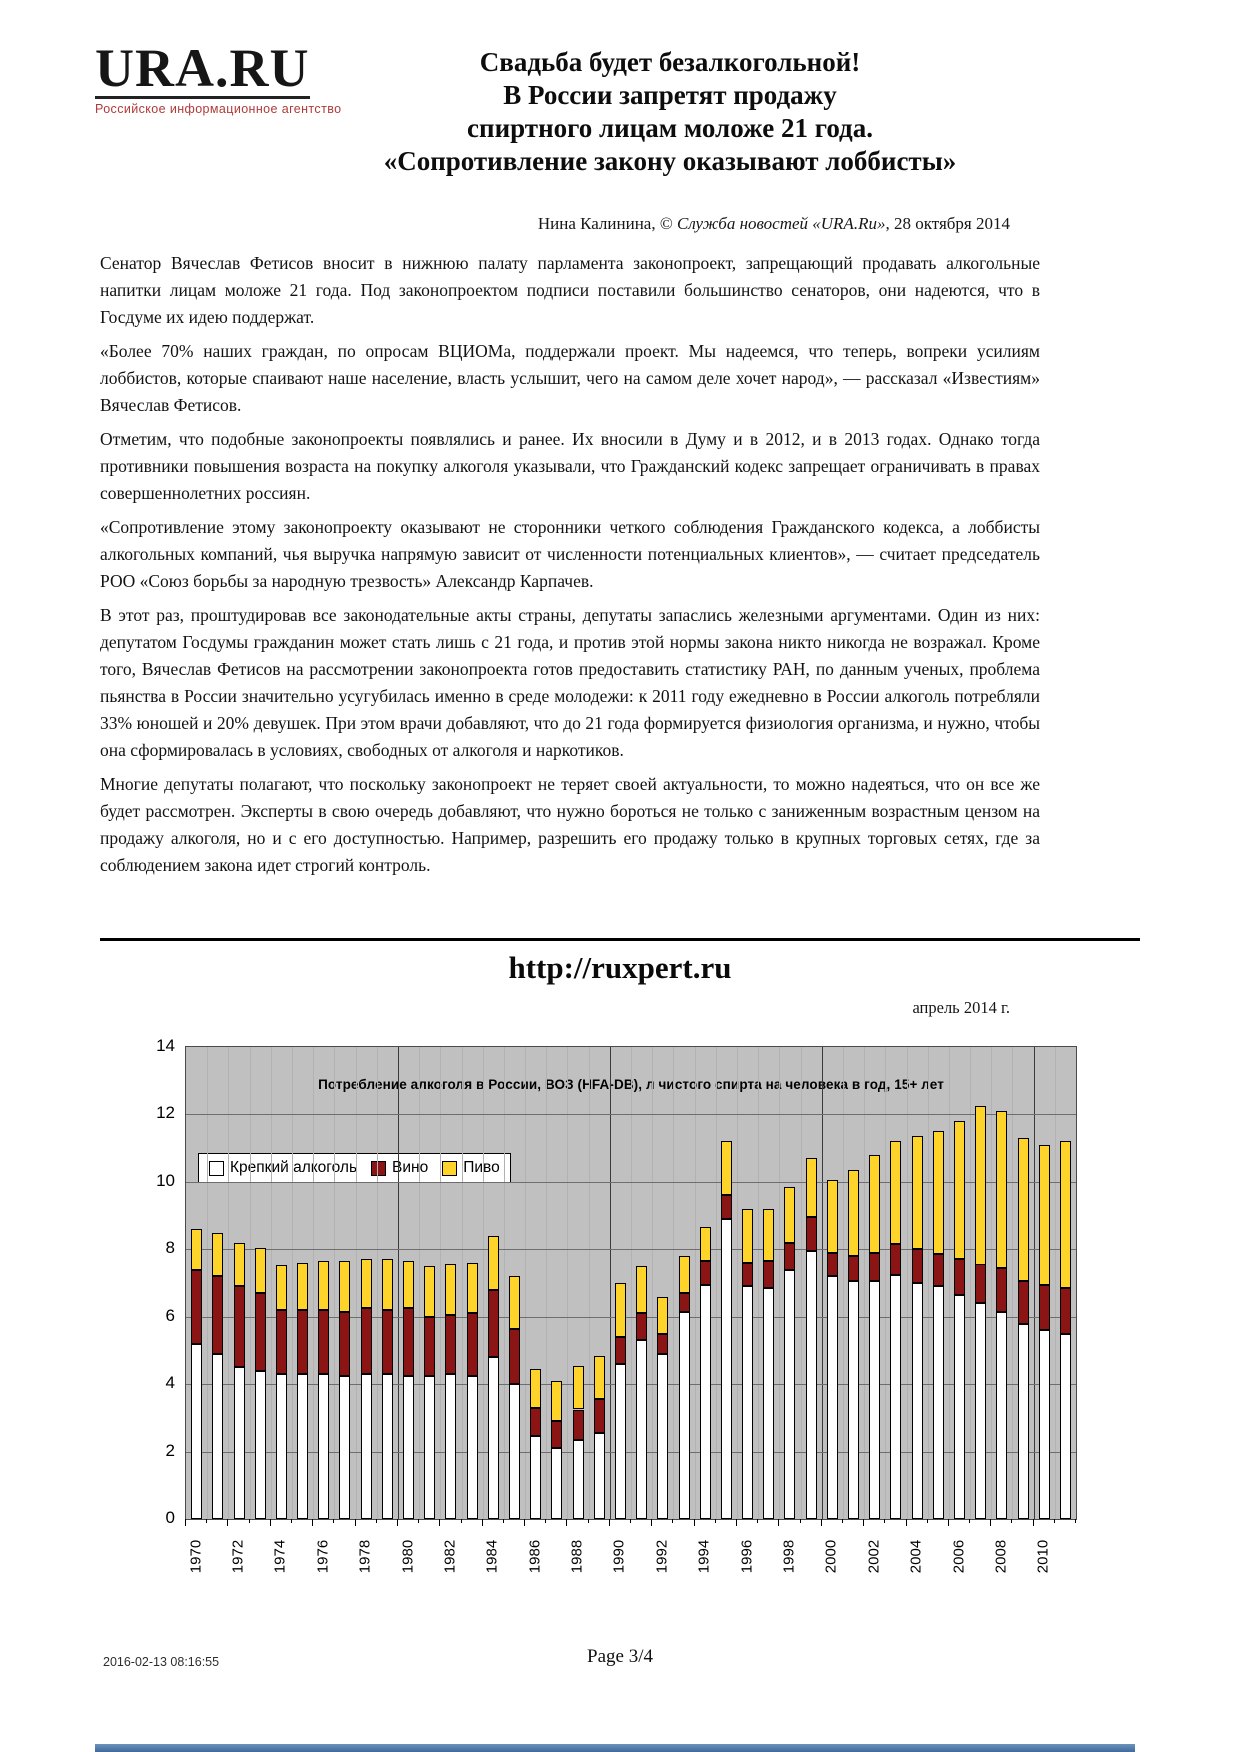  Describe the element at coordinates (619, 1556) in the screenshot. I see `x-axis-label: 1990` at that location.